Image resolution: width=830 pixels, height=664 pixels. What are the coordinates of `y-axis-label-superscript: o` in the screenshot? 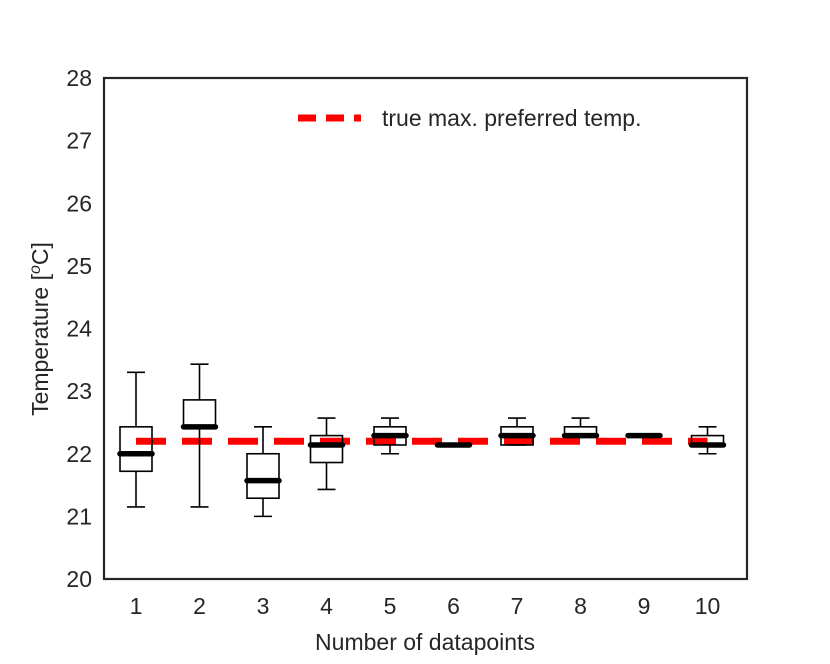 It's located at (35, 269).